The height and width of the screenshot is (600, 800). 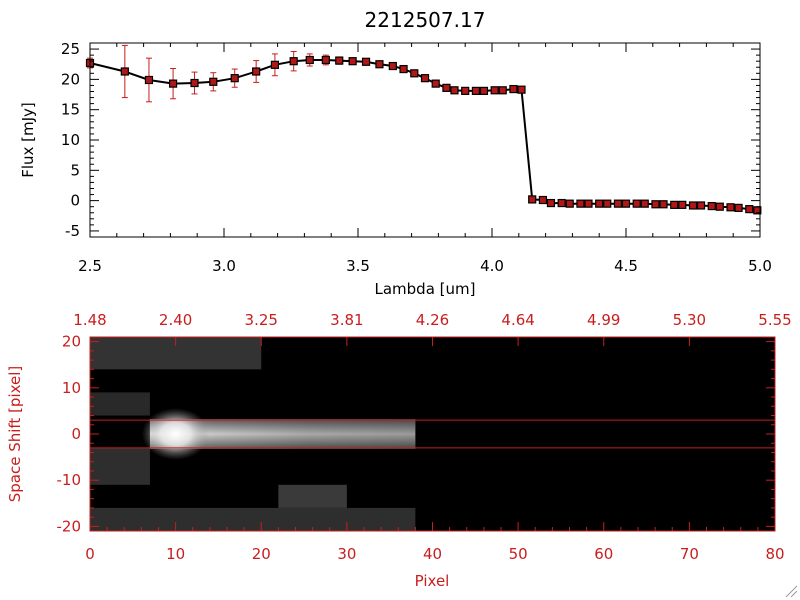 I want to click on y-tick-label: 15, so click(x=70, y=110).